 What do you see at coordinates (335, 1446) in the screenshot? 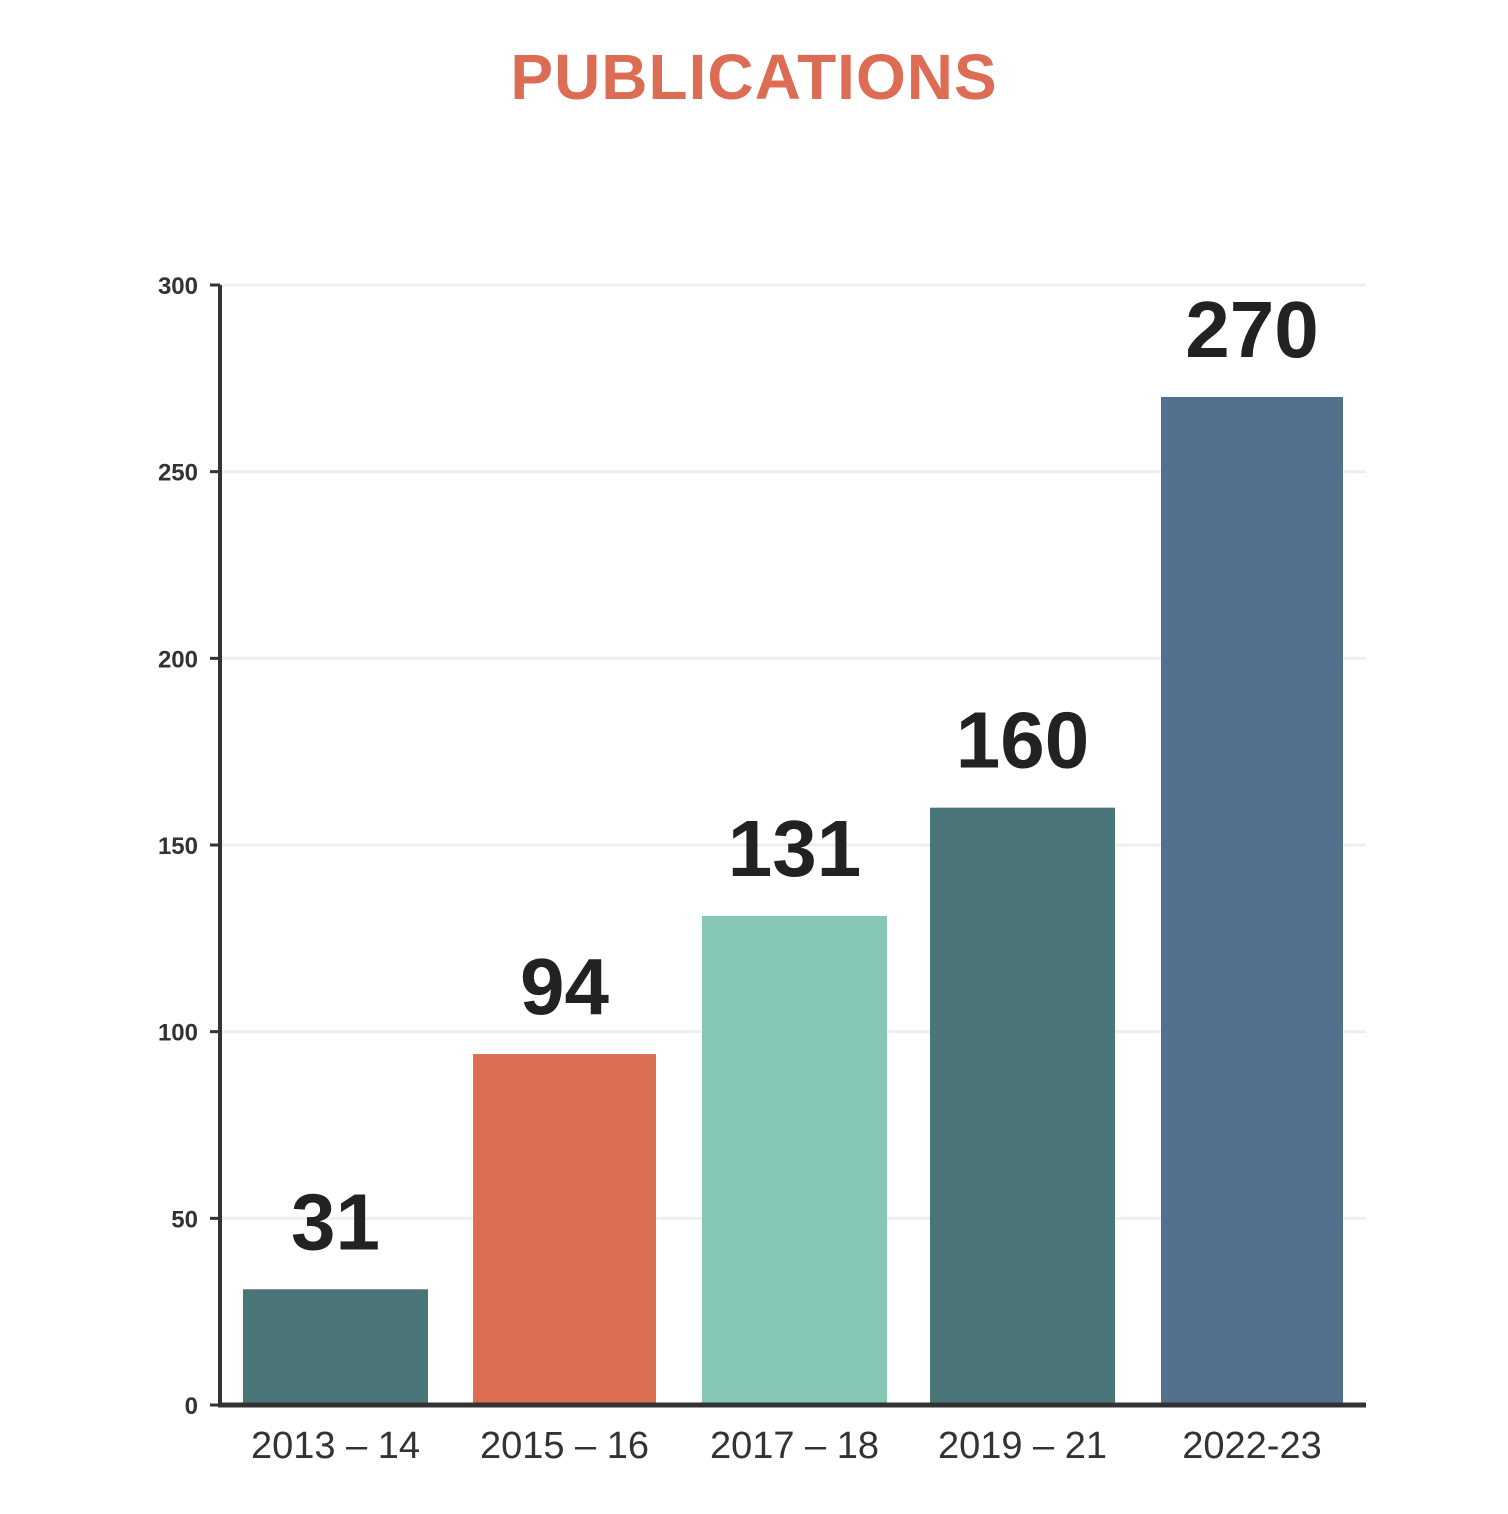
I see `x-tick-label: 2013 – 14` at bounding box center [335, 1446].